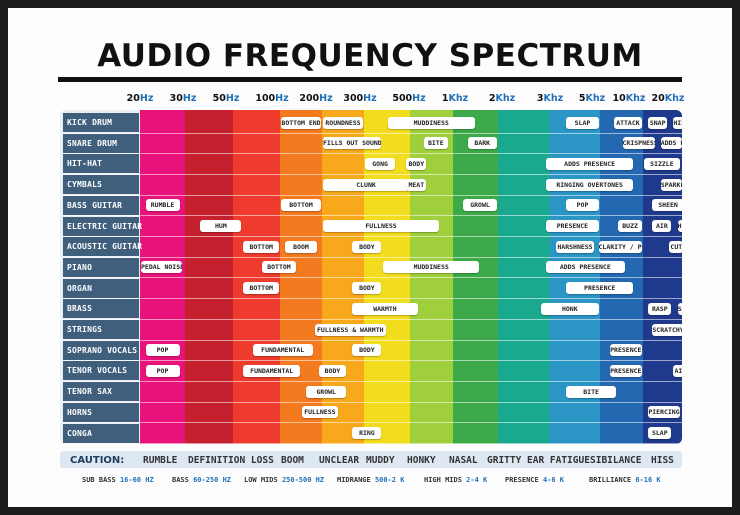 Image resolution: width=740 pixels, height=515 pixels. Describe the element at coordinates (292, 460) in the screenshot. I see `caution-word: BOOM` at that location.